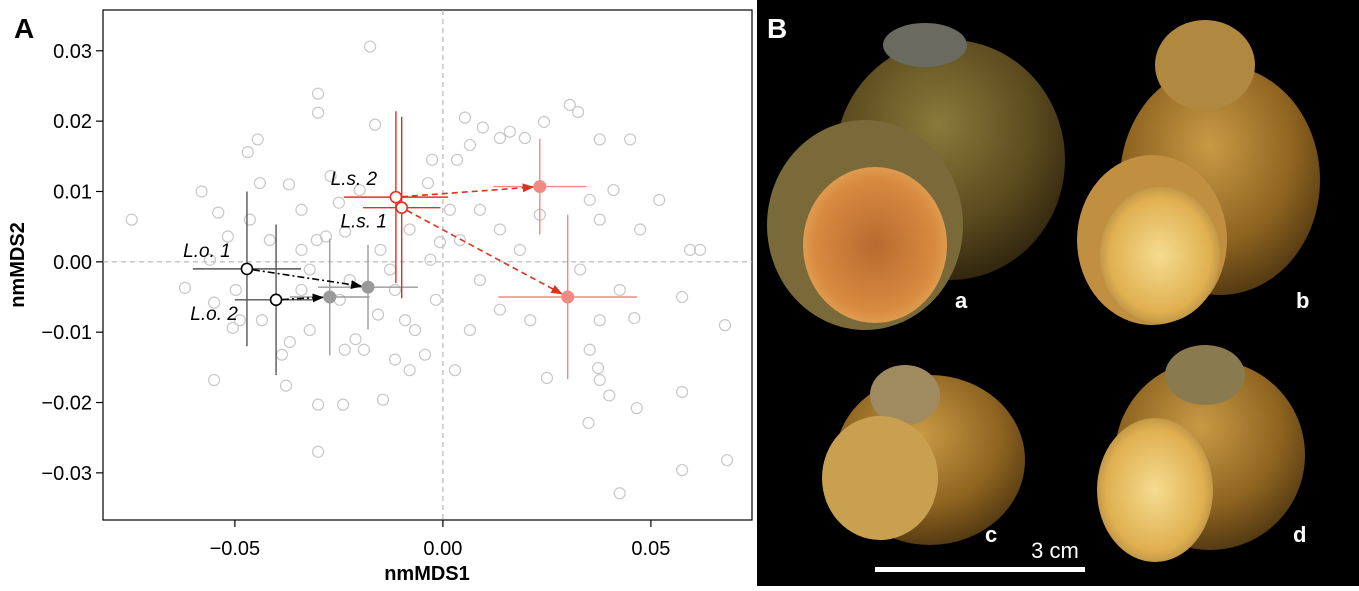 Image resolution: width=1359 pixels, height=591 pixels. I want to click on y-tick-label: 0.02, so click(72, 122).